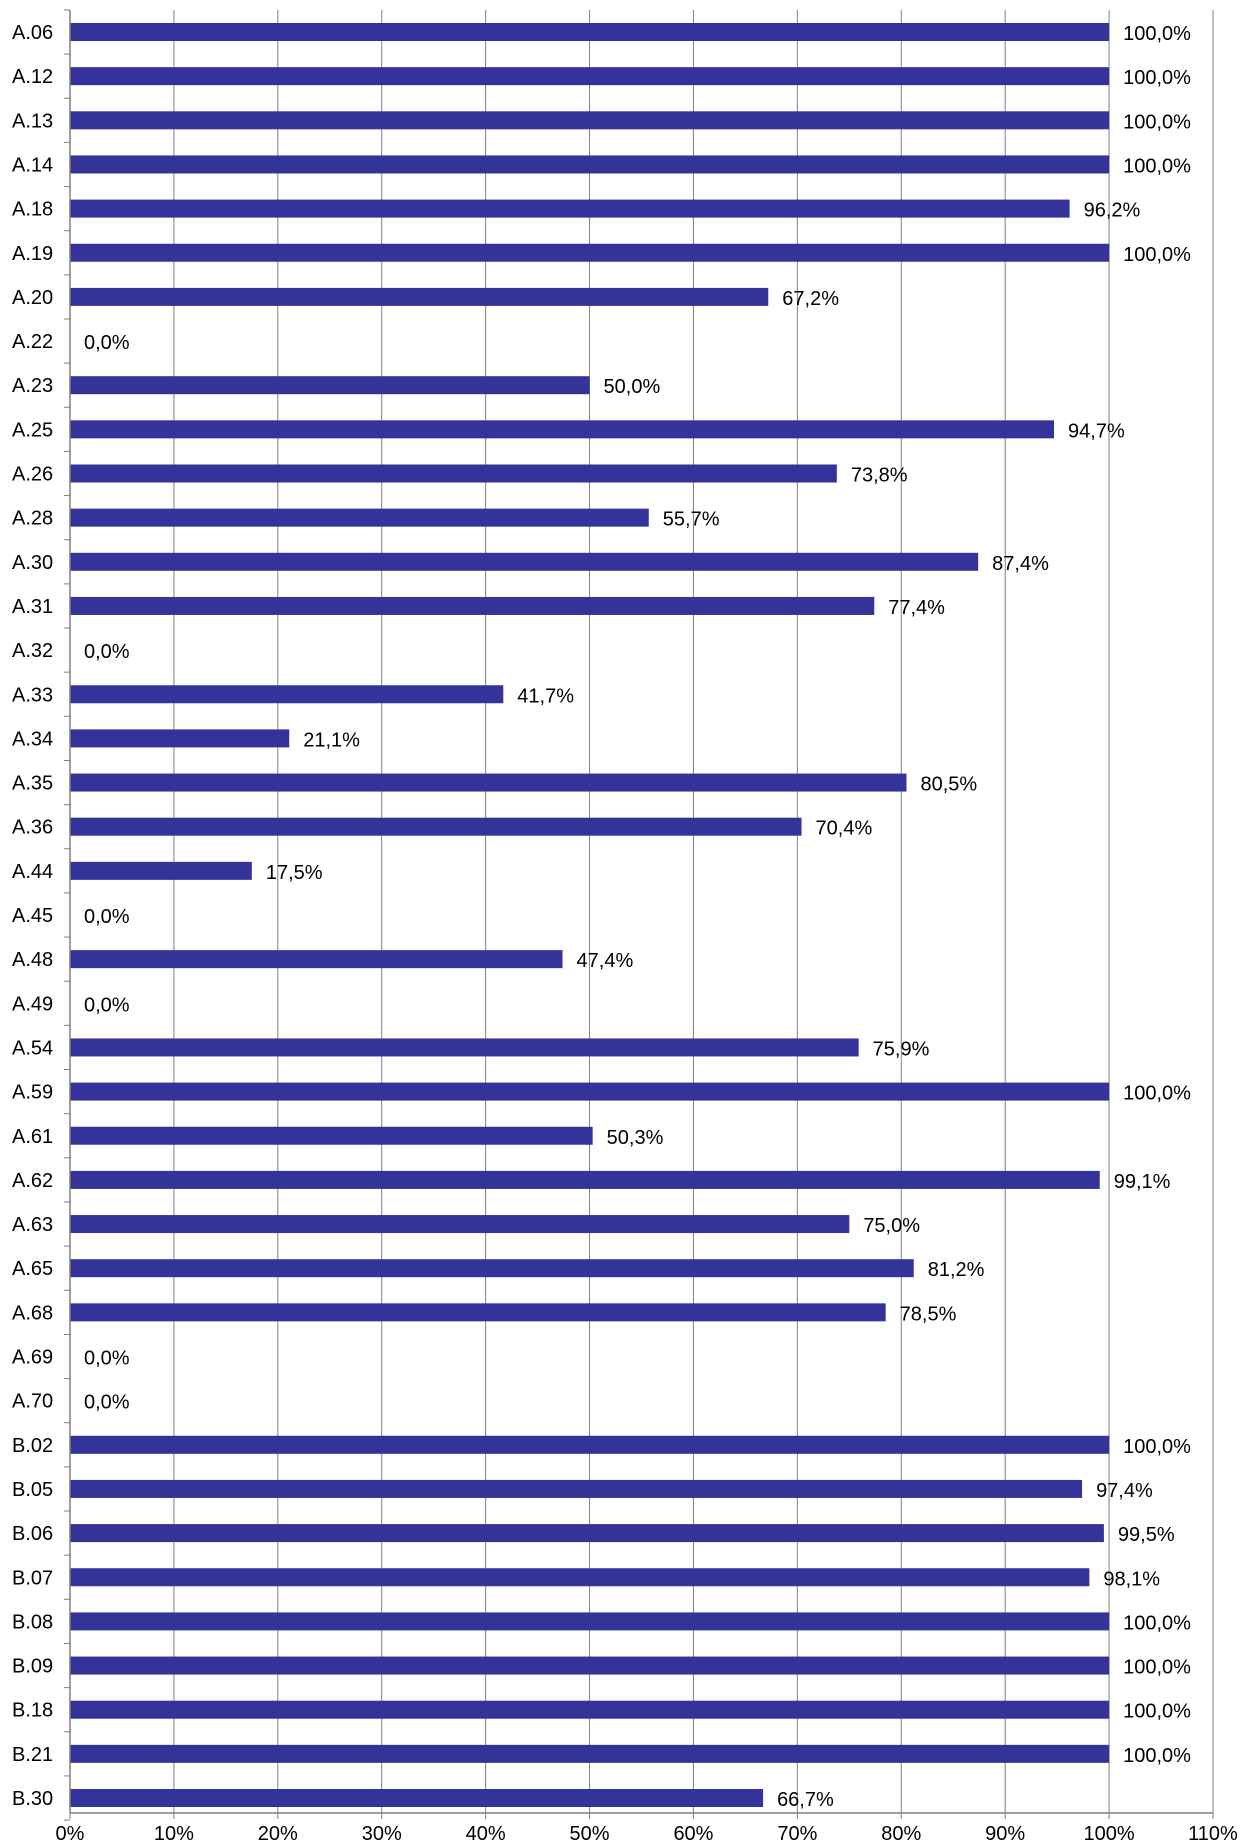 This screenshot has width=1247, height=1845. I want to click on category-label: A.26, so click(32, 475).